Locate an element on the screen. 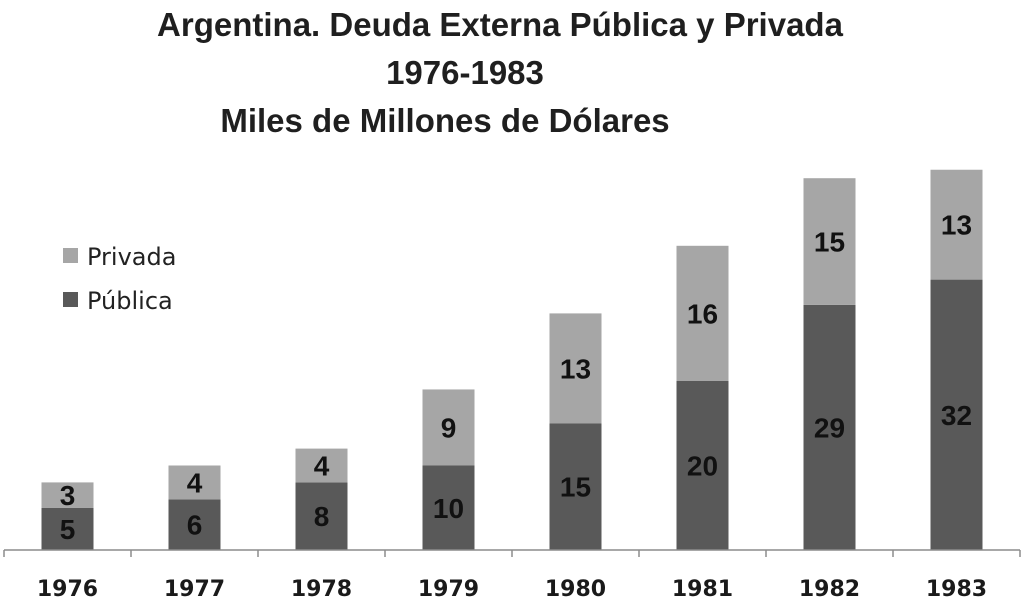 Image resolution: width=1024 pixels, height=607 pixels. bar-privada-1982 is located at coordinates (829, 241).